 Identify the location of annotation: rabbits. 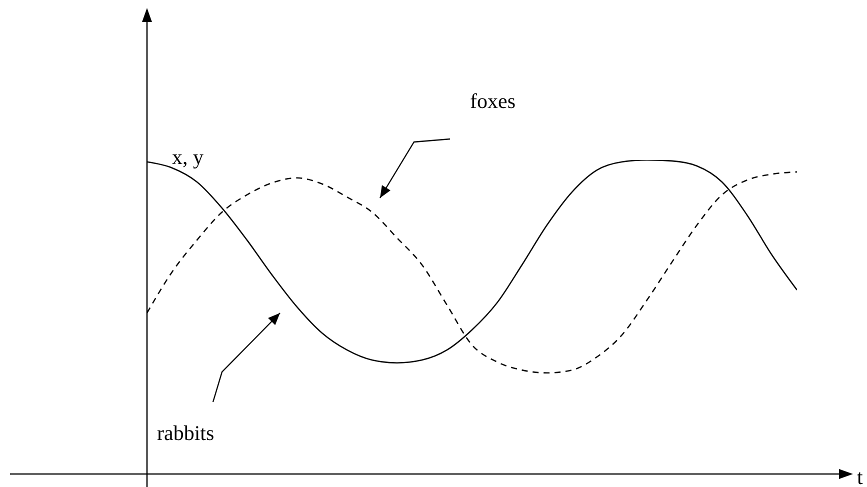
(185, 433).